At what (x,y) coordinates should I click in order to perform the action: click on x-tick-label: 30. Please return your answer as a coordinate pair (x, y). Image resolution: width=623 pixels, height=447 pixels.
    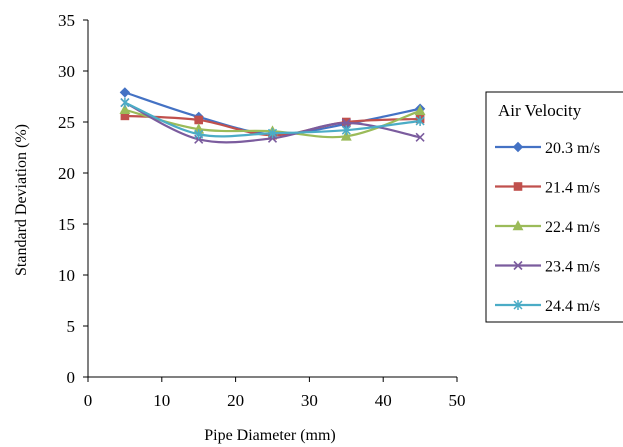
    Looking at the image, I should click on (309, 400).